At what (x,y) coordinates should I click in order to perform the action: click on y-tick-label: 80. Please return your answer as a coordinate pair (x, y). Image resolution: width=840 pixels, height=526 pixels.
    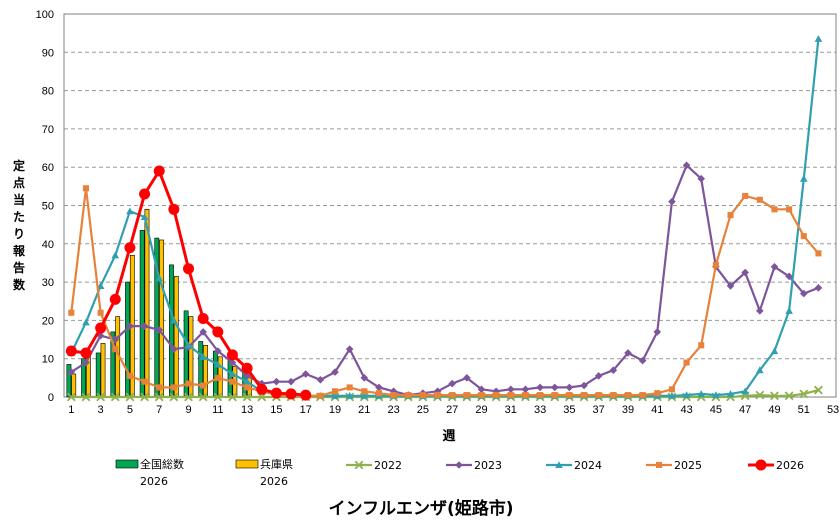
    Looking at the image, I should click on (48, 92).